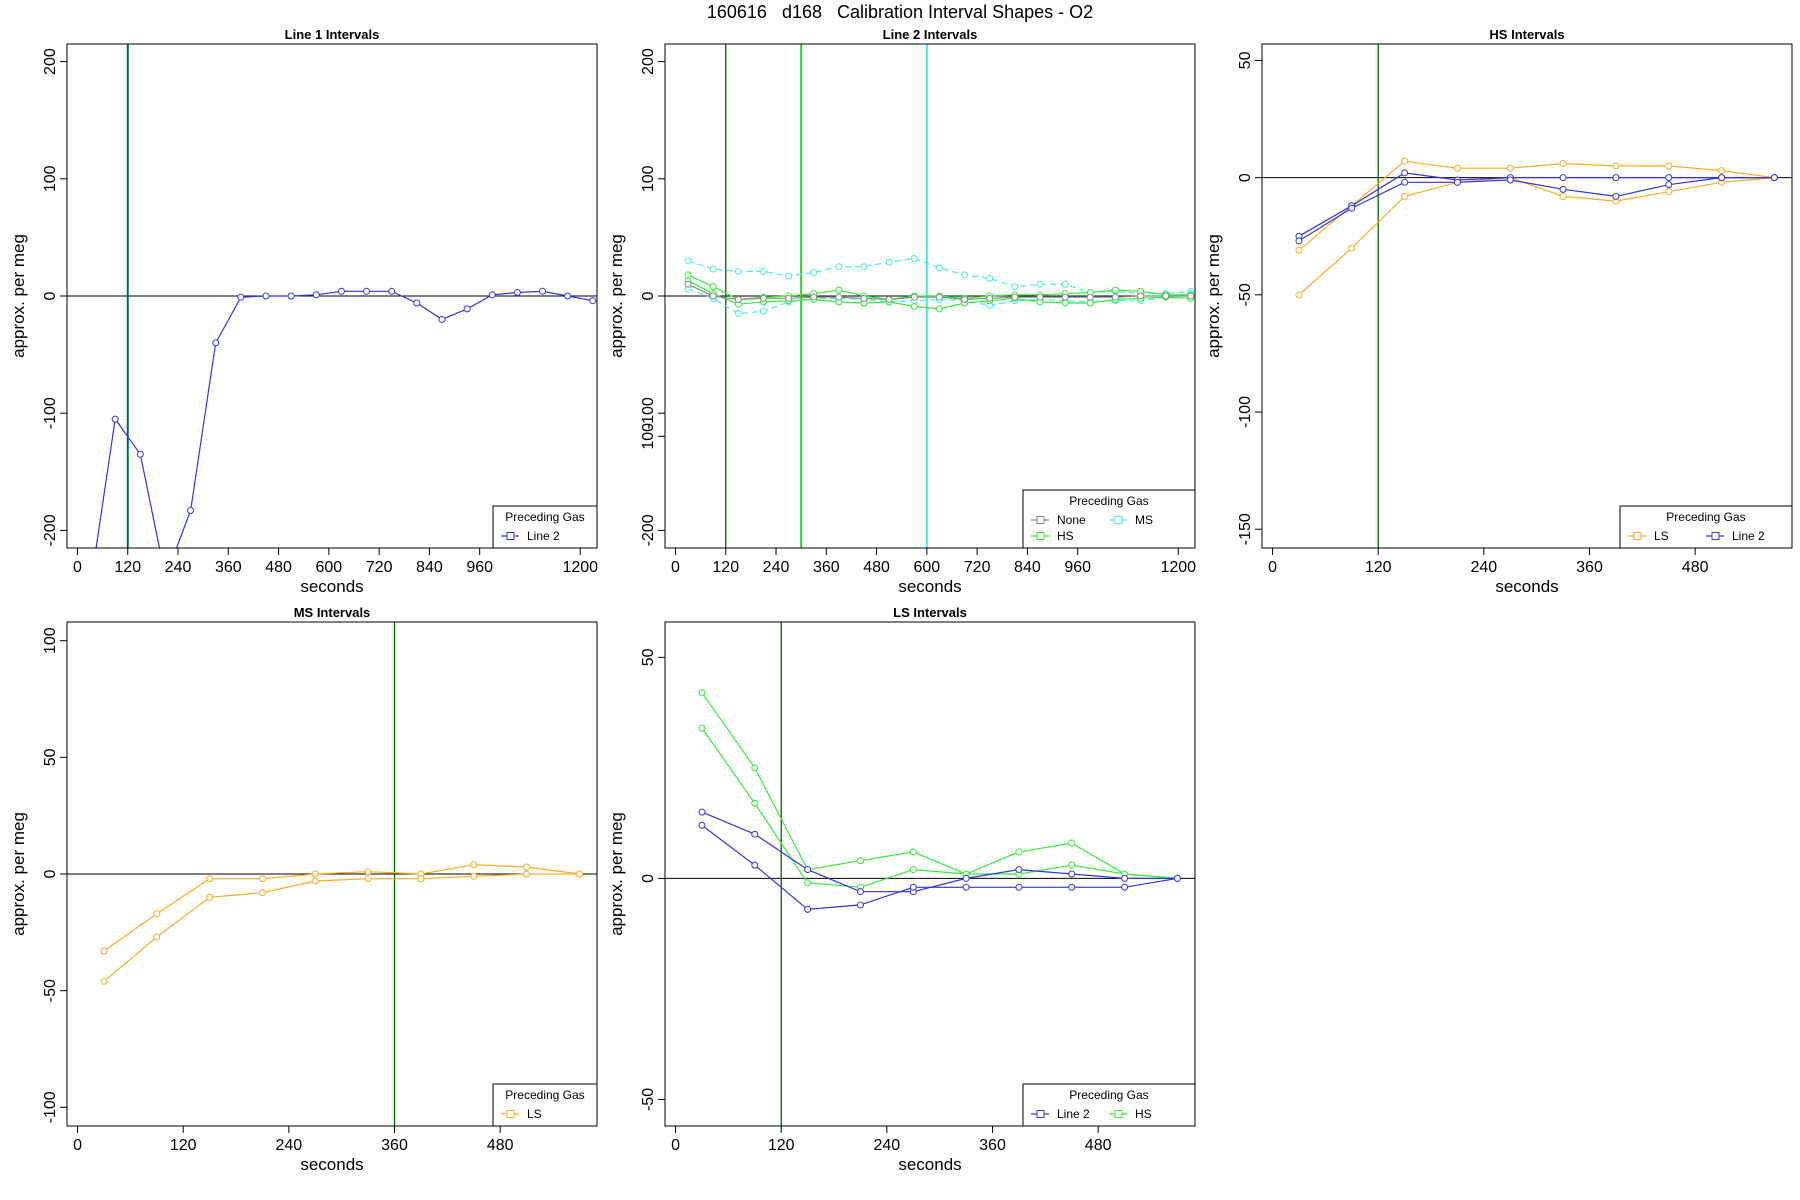 The height and width of the screenshot is (1200, 1800). What do you see at coordinates (1143, 1114) in the screenshot?
I see `legend-item-label: HS` at bounding box center [1143, 1114].